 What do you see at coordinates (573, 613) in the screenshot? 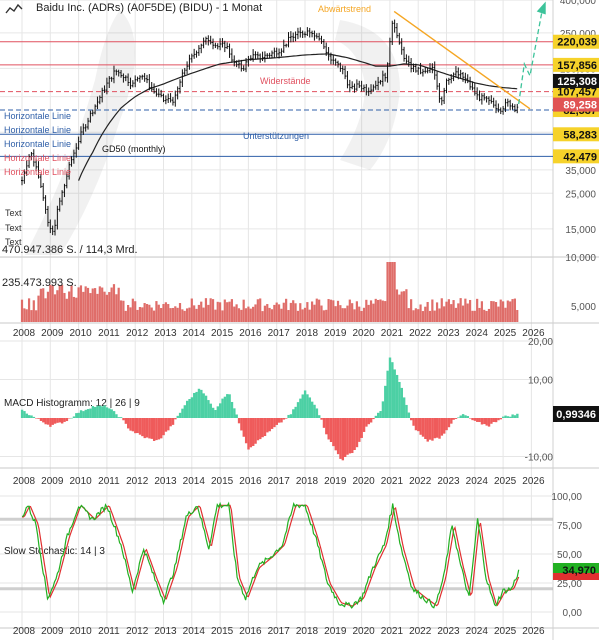
I see `stochastic-tick-label: 0,00` at bounding box center [573, 613].